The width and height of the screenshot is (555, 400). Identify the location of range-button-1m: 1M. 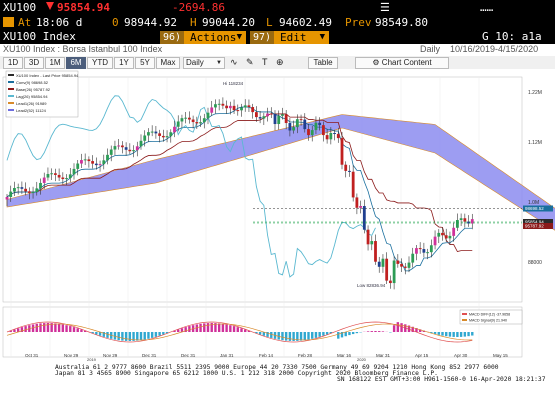
(55, 63).